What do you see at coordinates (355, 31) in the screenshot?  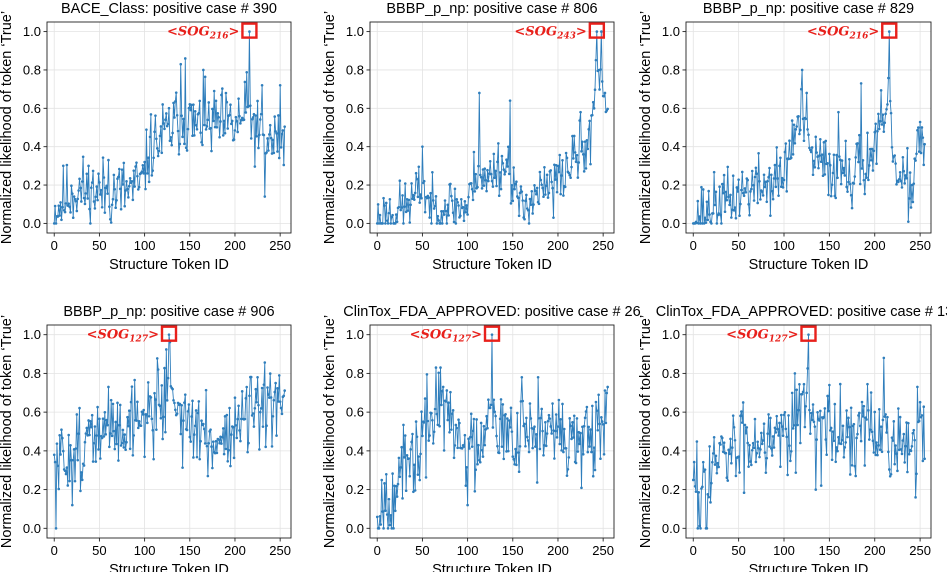 I see `y-tick-label: 1.0` at bounding box center [355, 31].